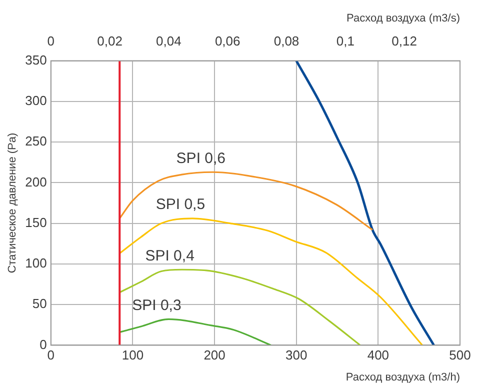 This screenshot has width=490, height=392. What do you see at coordinates (36, 60) in the screenshot?
I see `y-tick-label: 350` at bounding box center [36, 60].